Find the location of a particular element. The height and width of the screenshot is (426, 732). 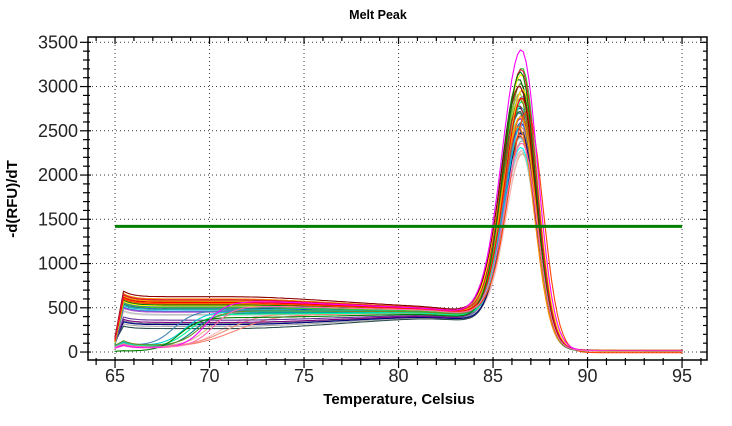

x-tick-label: 65 is located at coordinates (115, 376).